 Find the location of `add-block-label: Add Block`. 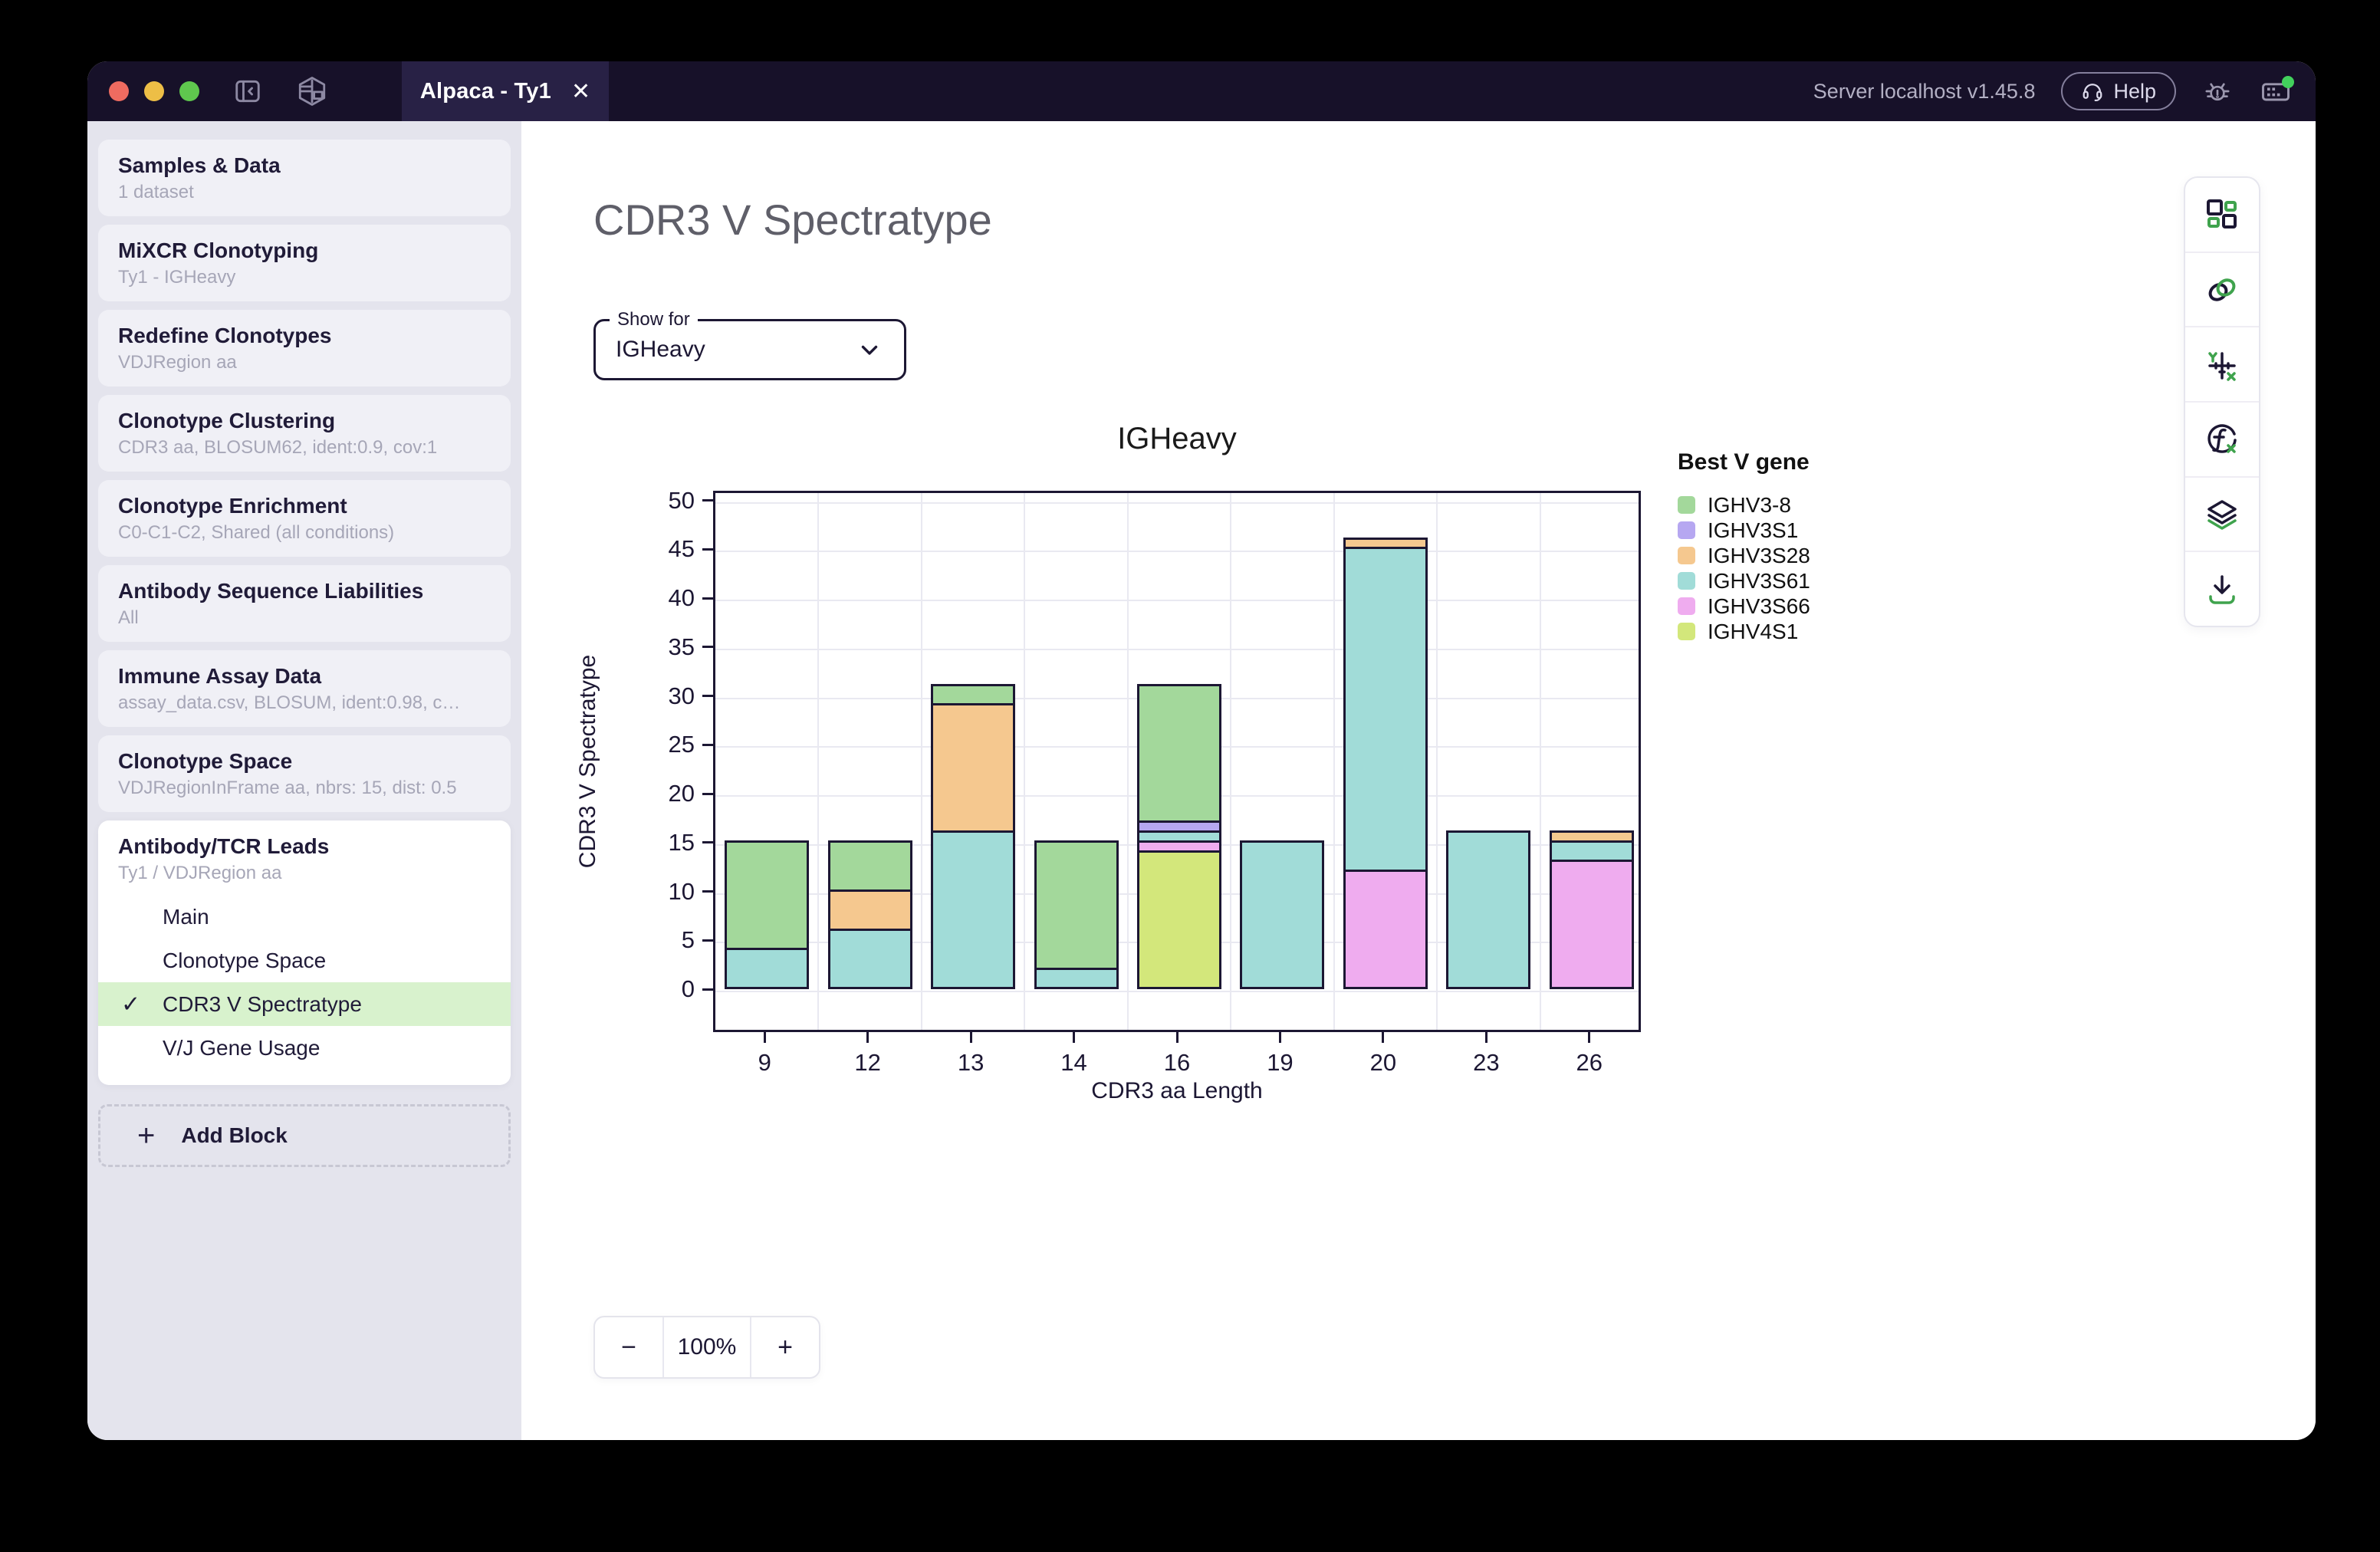

add-block-label: Add Block is located at coordinates (234, 1135).